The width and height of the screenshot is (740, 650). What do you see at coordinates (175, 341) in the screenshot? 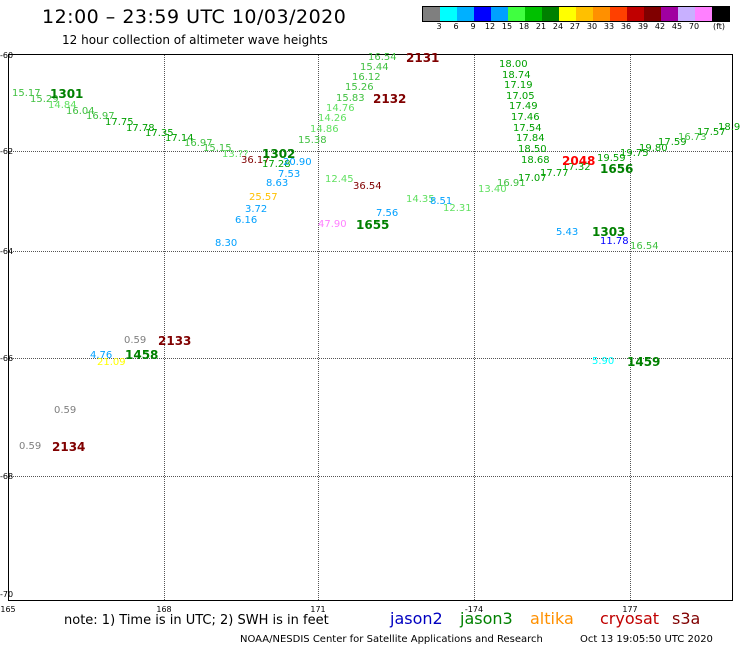
I see `pass-time-label: 2133` at bounding box center [175, 341].